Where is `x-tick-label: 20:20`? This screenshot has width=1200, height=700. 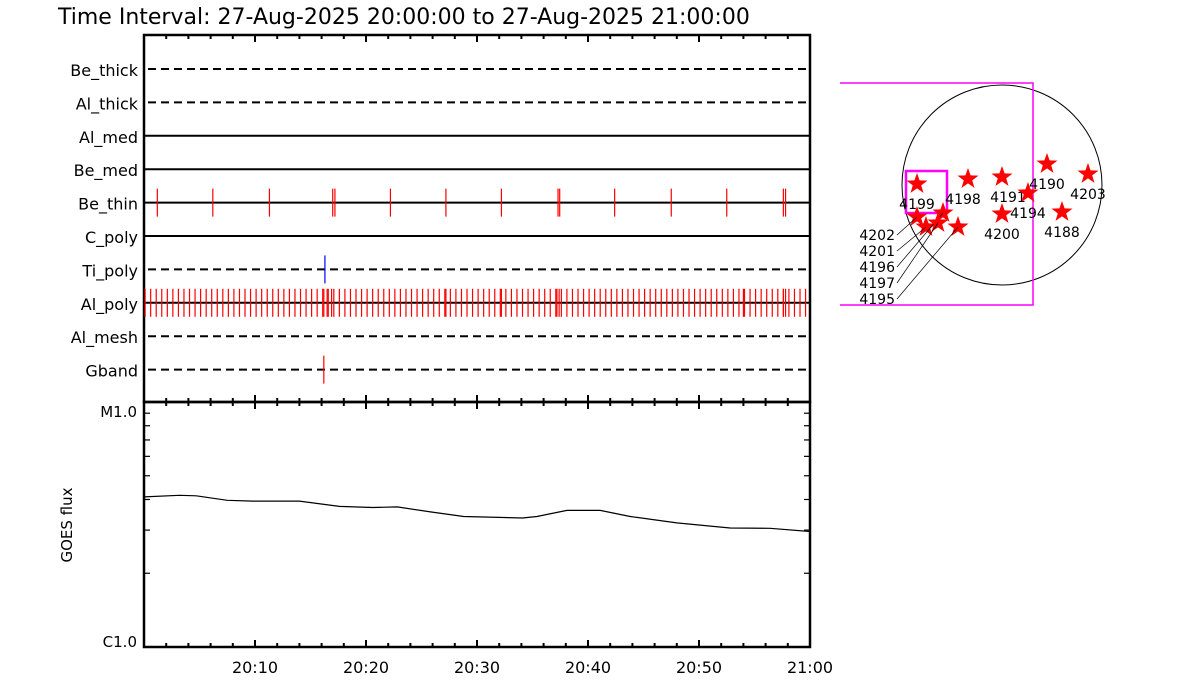
x-tick-label: 20:20 is located at coordinates (366, 667).